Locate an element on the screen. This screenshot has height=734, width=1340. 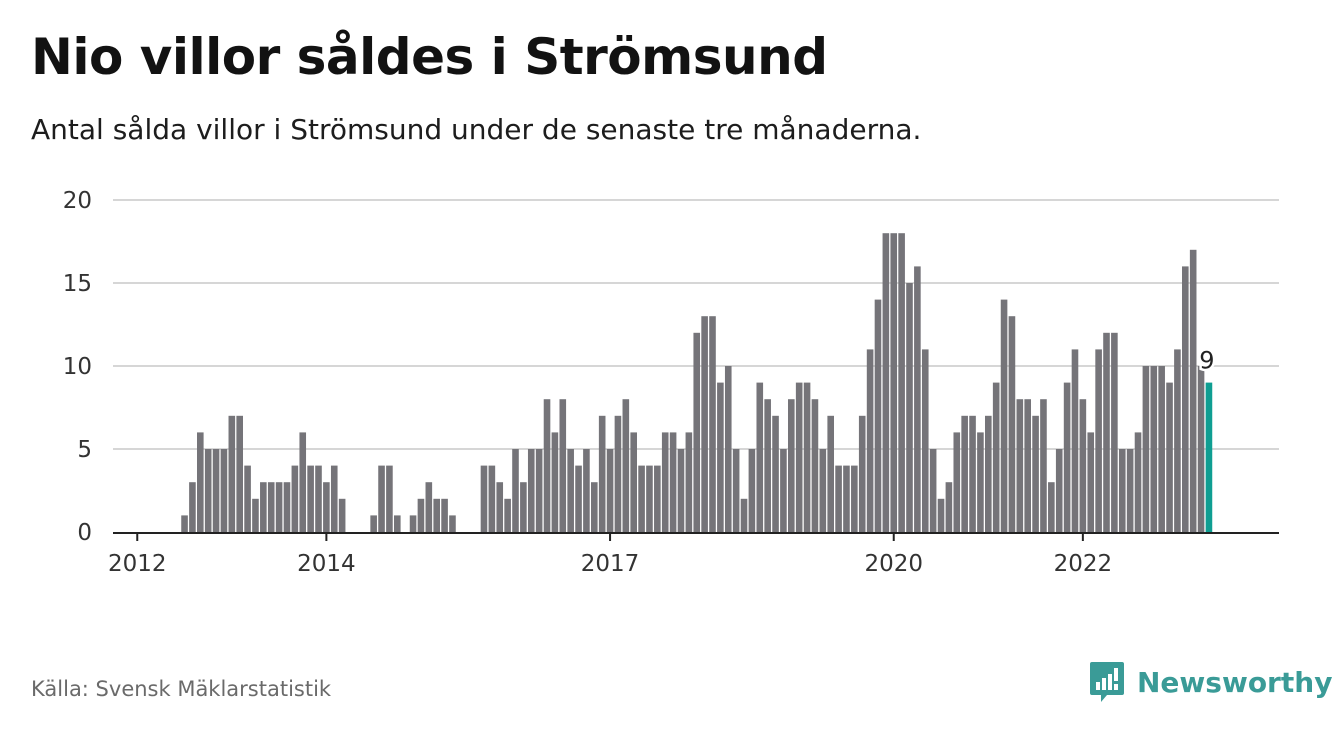
y-tick-label: 20 is located at coordinates (77, 201).